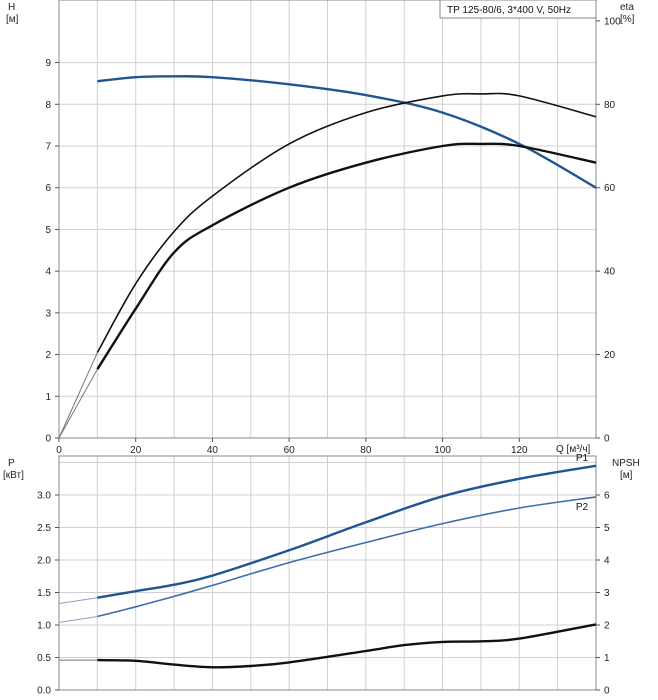 The image size is (658, 700). Describe the element at coordinates (607, 496) in the screenshot. I see `lower-right-tick-label: 6` at that location.